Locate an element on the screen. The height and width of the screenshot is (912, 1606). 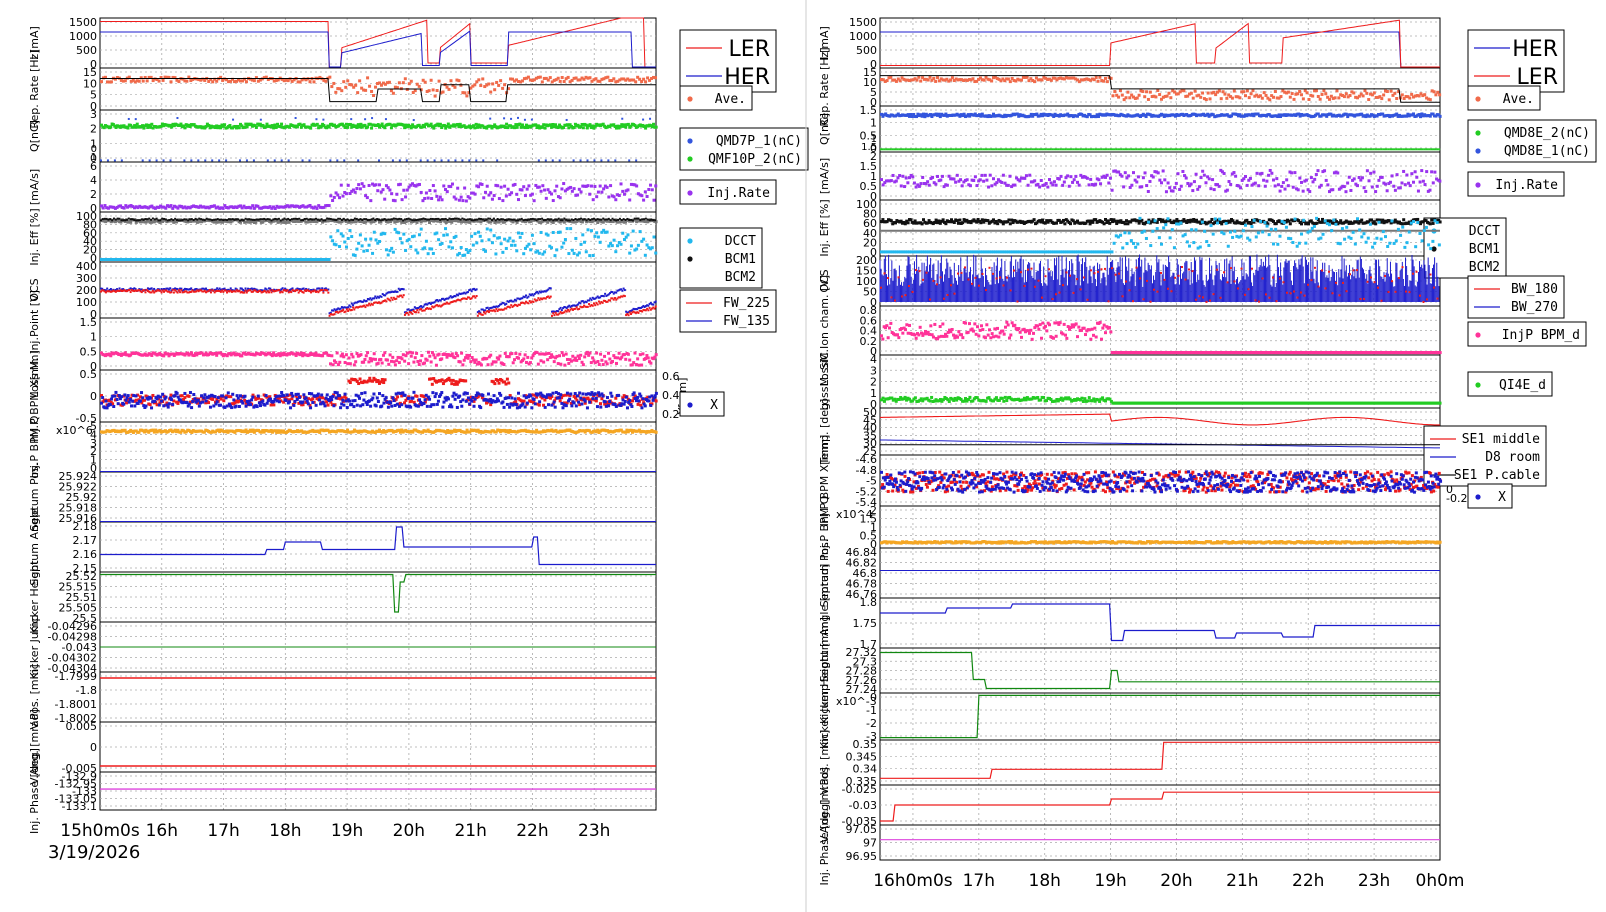
legend-box is located at coordinates (702, 404).